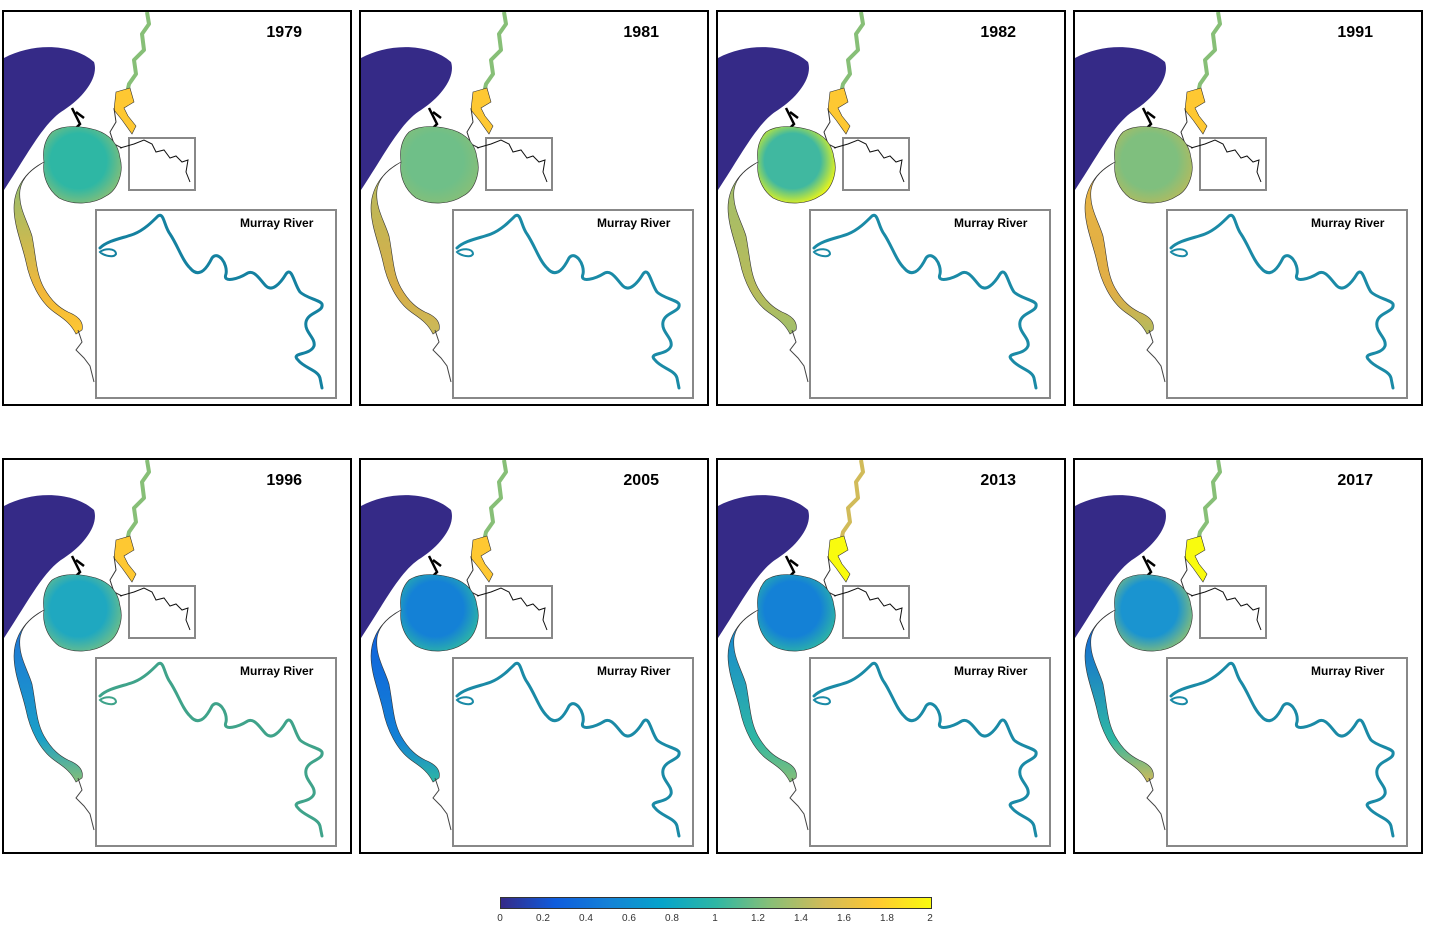  Describe the element at coordinates (672, 918) in the screenshot. I see `colorbar-tick-label: 0.8` at that location.